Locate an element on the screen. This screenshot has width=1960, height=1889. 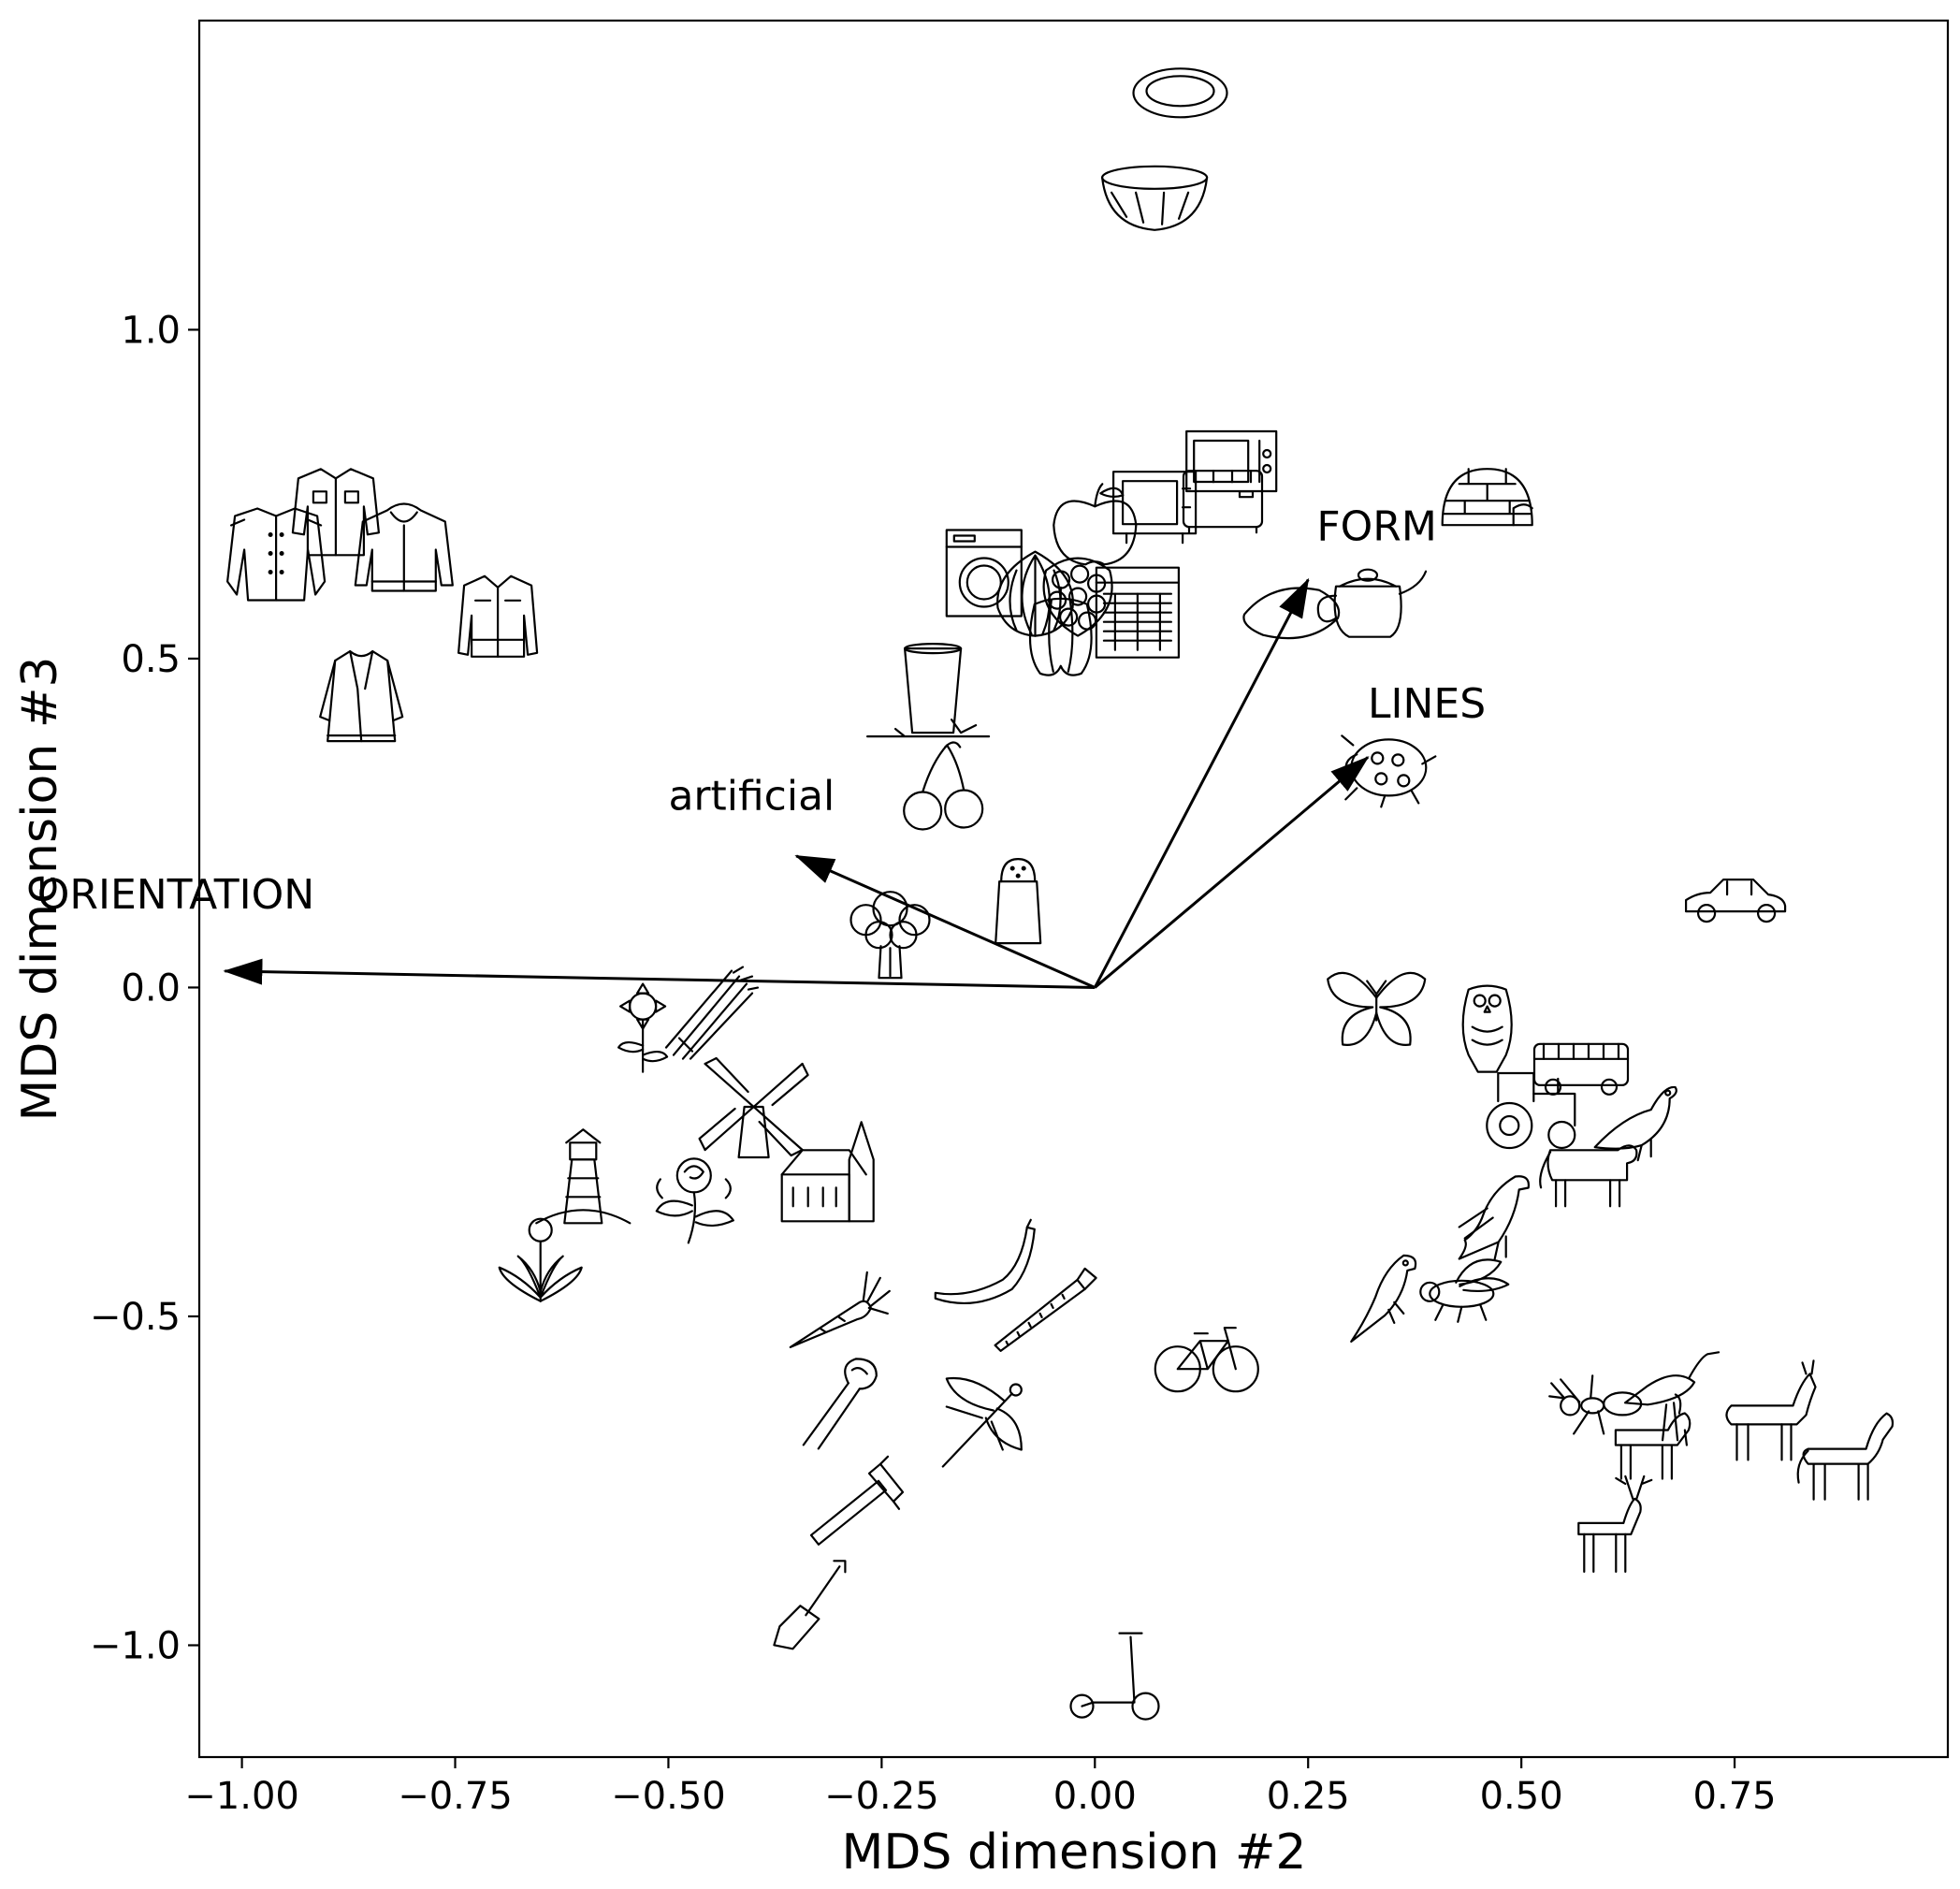
x-tick-label: 0.75 is located at coordinates (1735, 1796).